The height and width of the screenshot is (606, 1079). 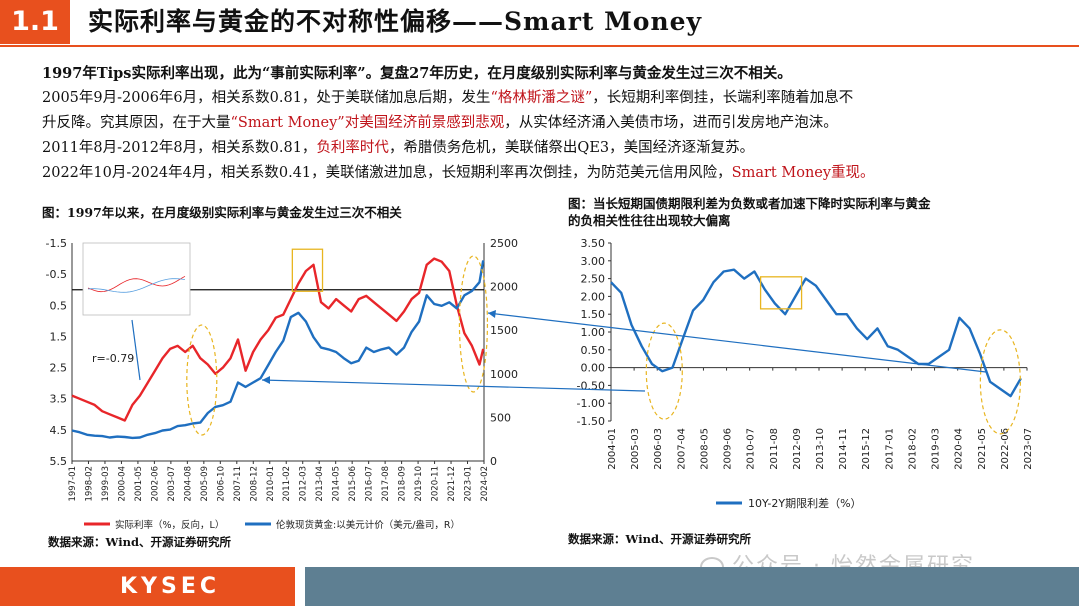 What do you see at coordinates (692, 586) in the screenshot?
I see `footer-bar` at bounding box center [692, 586].